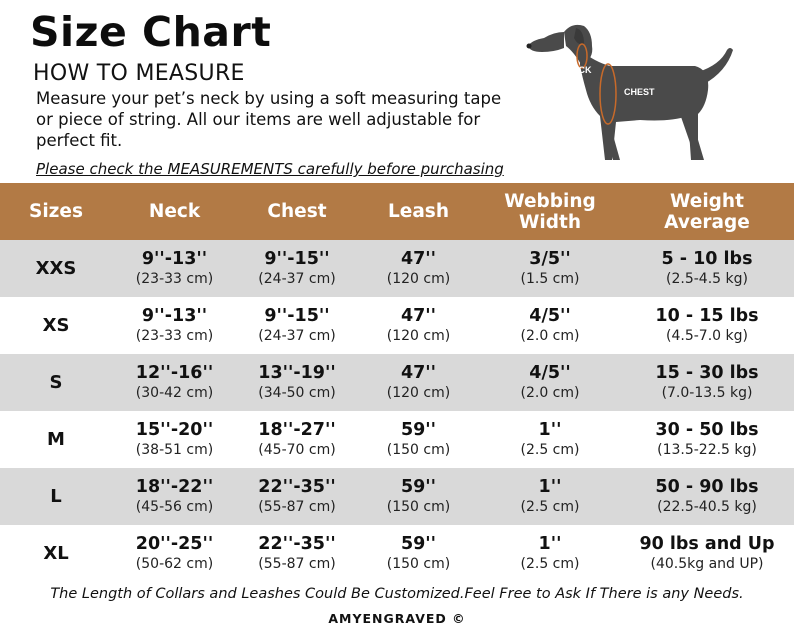 This screenshot has height=635, width=794. What do you see at coordinates (550, 211) in the screenshot?
I see `header-webbing-width: Webbing Width` at bounding box center [550, 211].